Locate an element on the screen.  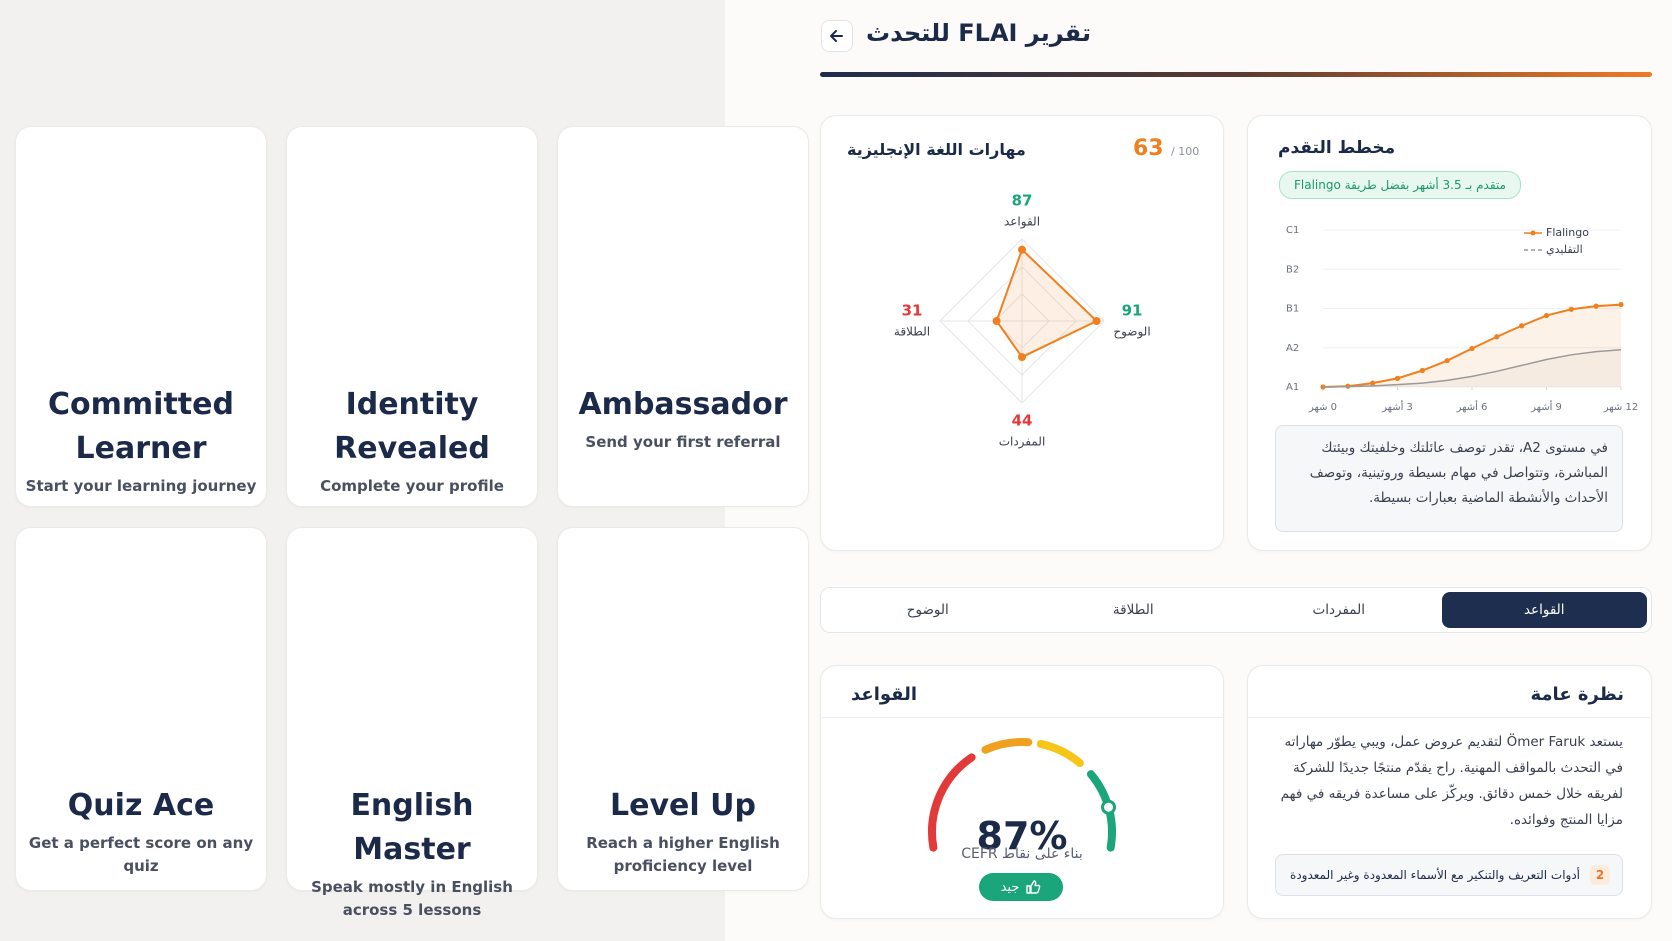
tab: الطلاقة is located at coordinates (1133, 610).